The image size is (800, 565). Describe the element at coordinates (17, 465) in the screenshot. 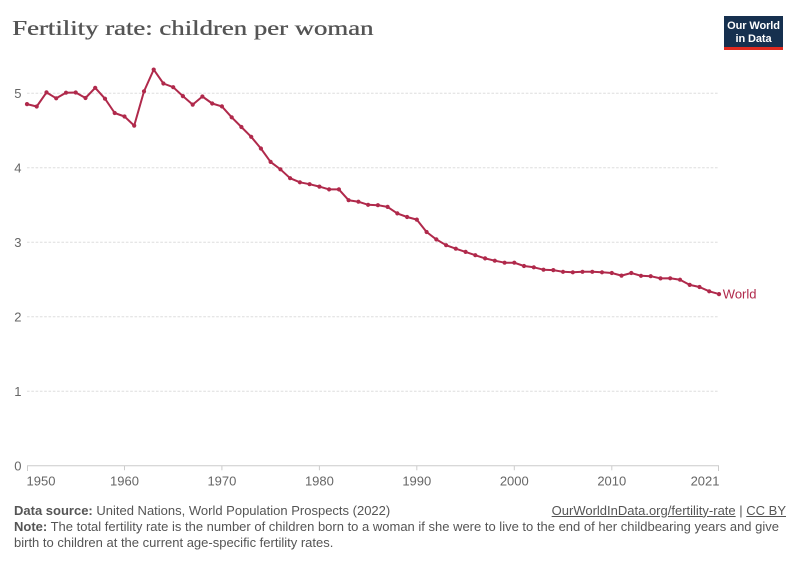

I see `svg-text: 0` at that location.